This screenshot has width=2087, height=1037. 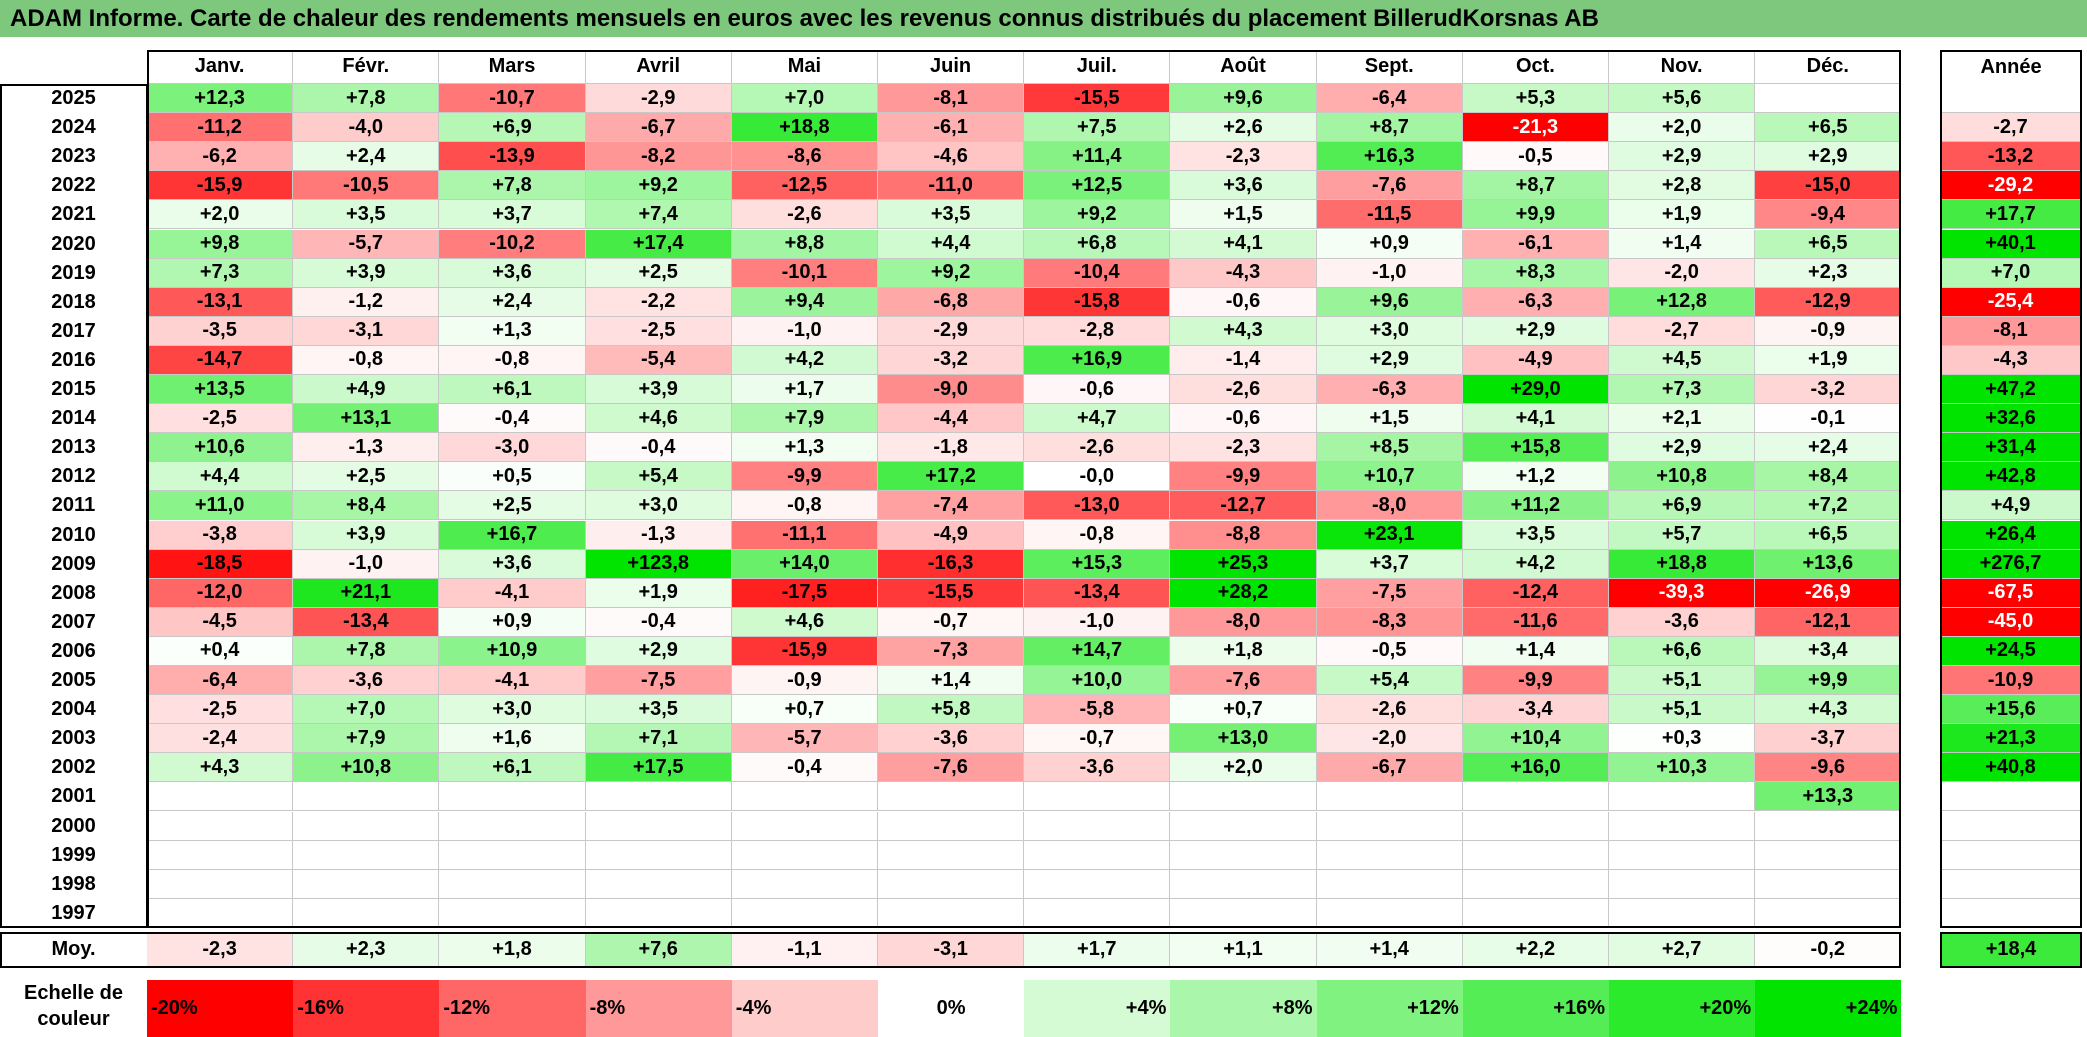 What do you see at coordinates (1828, 651) in the screenshot?
I see `heatmap-cell: +3,4` at bounding box center [1828, 651].